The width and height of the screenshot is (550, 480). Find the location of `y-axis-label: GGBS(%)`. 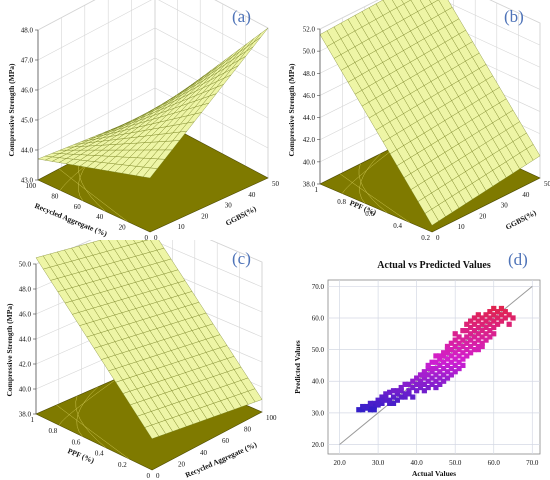

y-axis-label: GGBS(%) is located at coordinates (521, 220).